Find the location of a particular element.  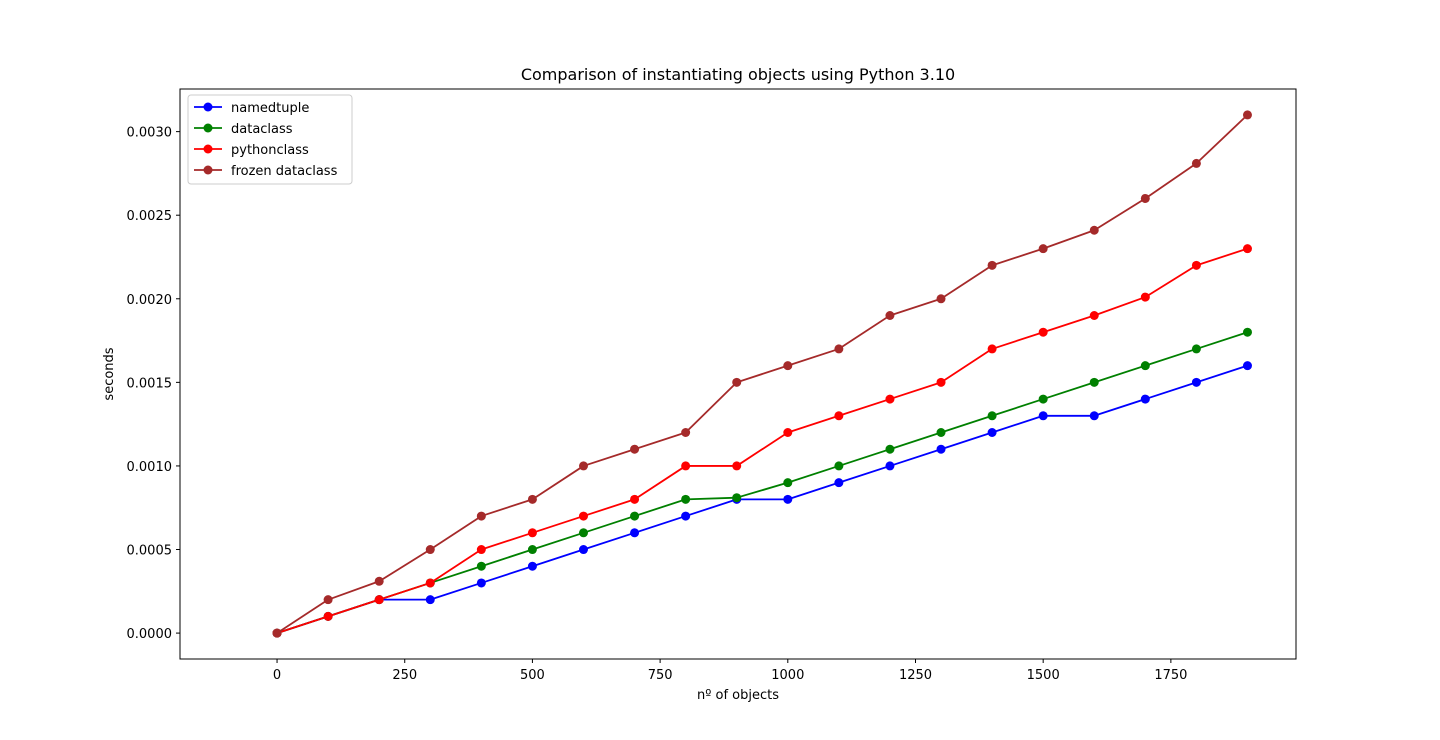

y-tick-label: 0.0010 is located at coordinates (150, 467).